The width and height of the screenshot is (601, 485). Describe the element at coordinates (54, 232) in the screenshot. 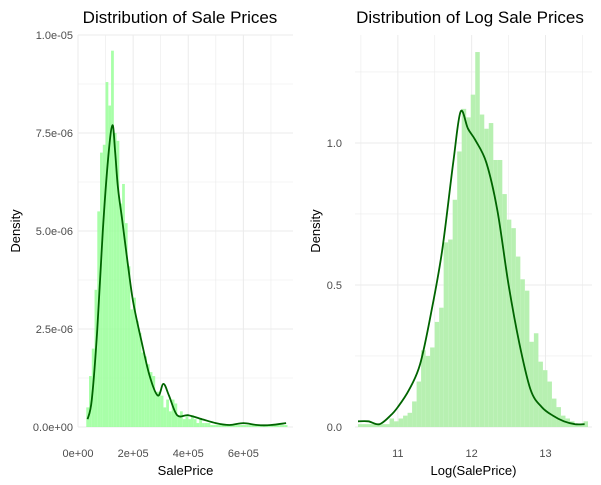

I see `left-y-tick-label: 5.0e-06` at that location.